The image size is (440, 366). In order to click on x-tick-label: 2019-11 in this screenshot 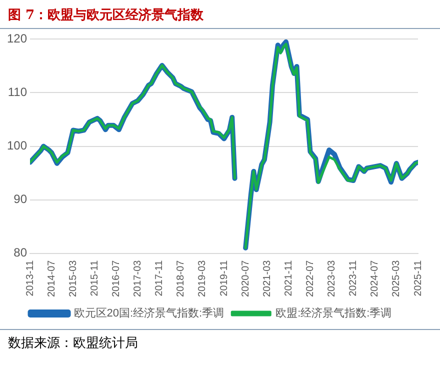, I will do `click(224, 278)`.